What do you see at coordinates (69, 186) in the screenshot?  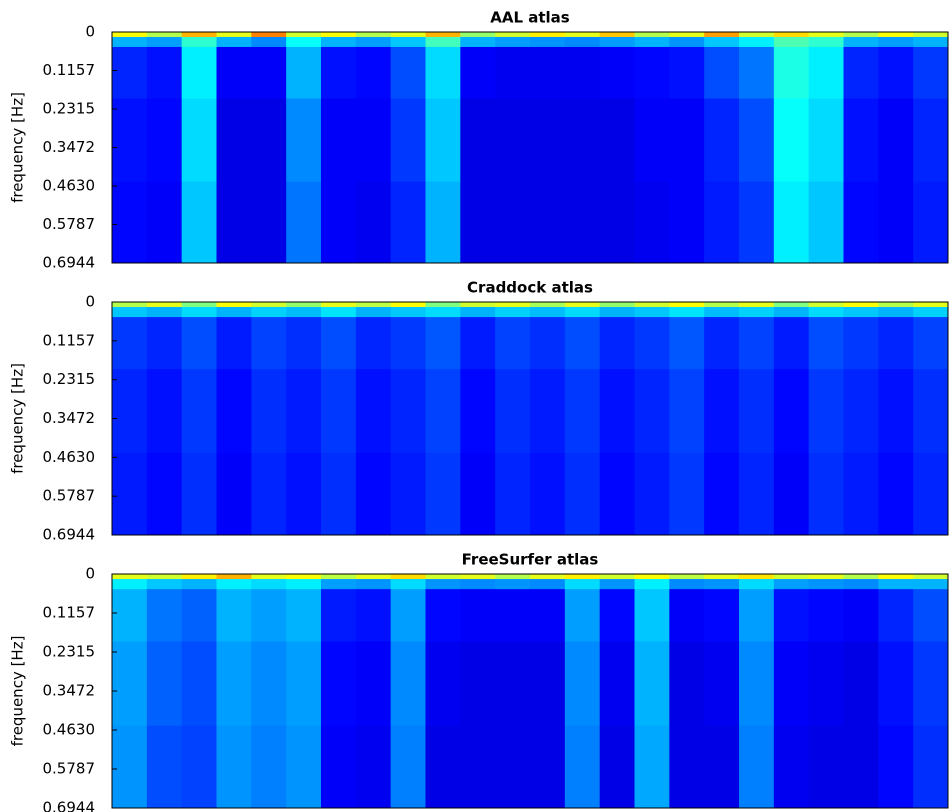 I see `y-tick-label: 0.4630` at bounding box center [69, 186].